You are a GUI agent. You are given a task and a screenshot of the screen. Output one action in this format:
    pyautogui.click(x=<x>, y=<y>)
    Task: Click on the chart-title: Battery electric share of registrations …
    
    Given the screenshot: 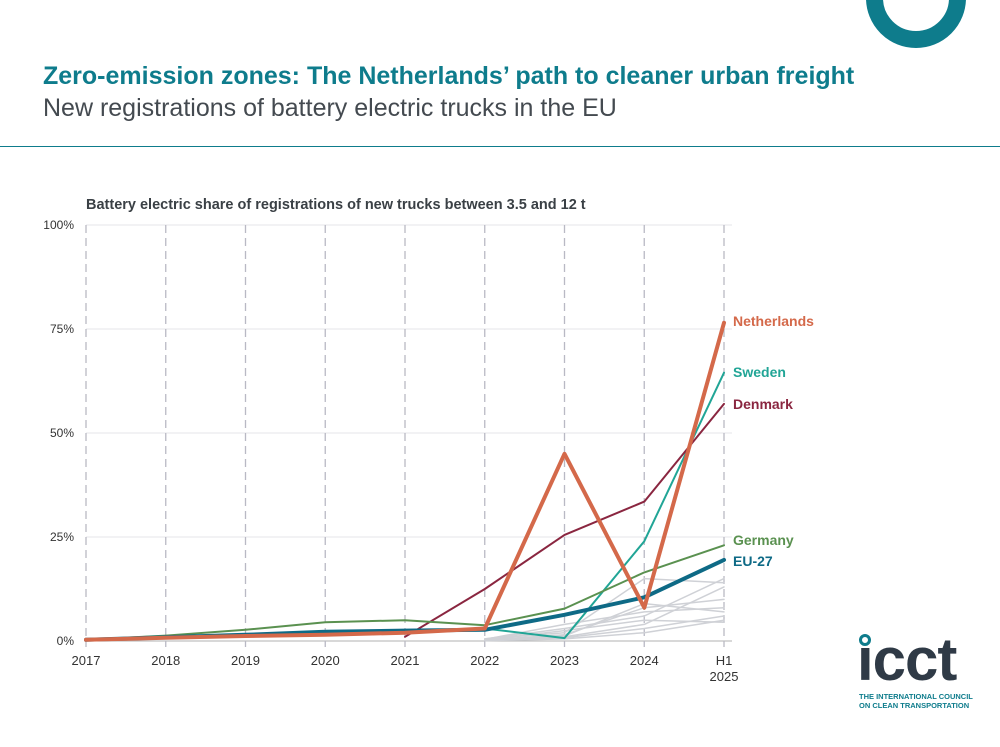 What is the action you would take?
    pyautogui.click(x=336, y=205)
    